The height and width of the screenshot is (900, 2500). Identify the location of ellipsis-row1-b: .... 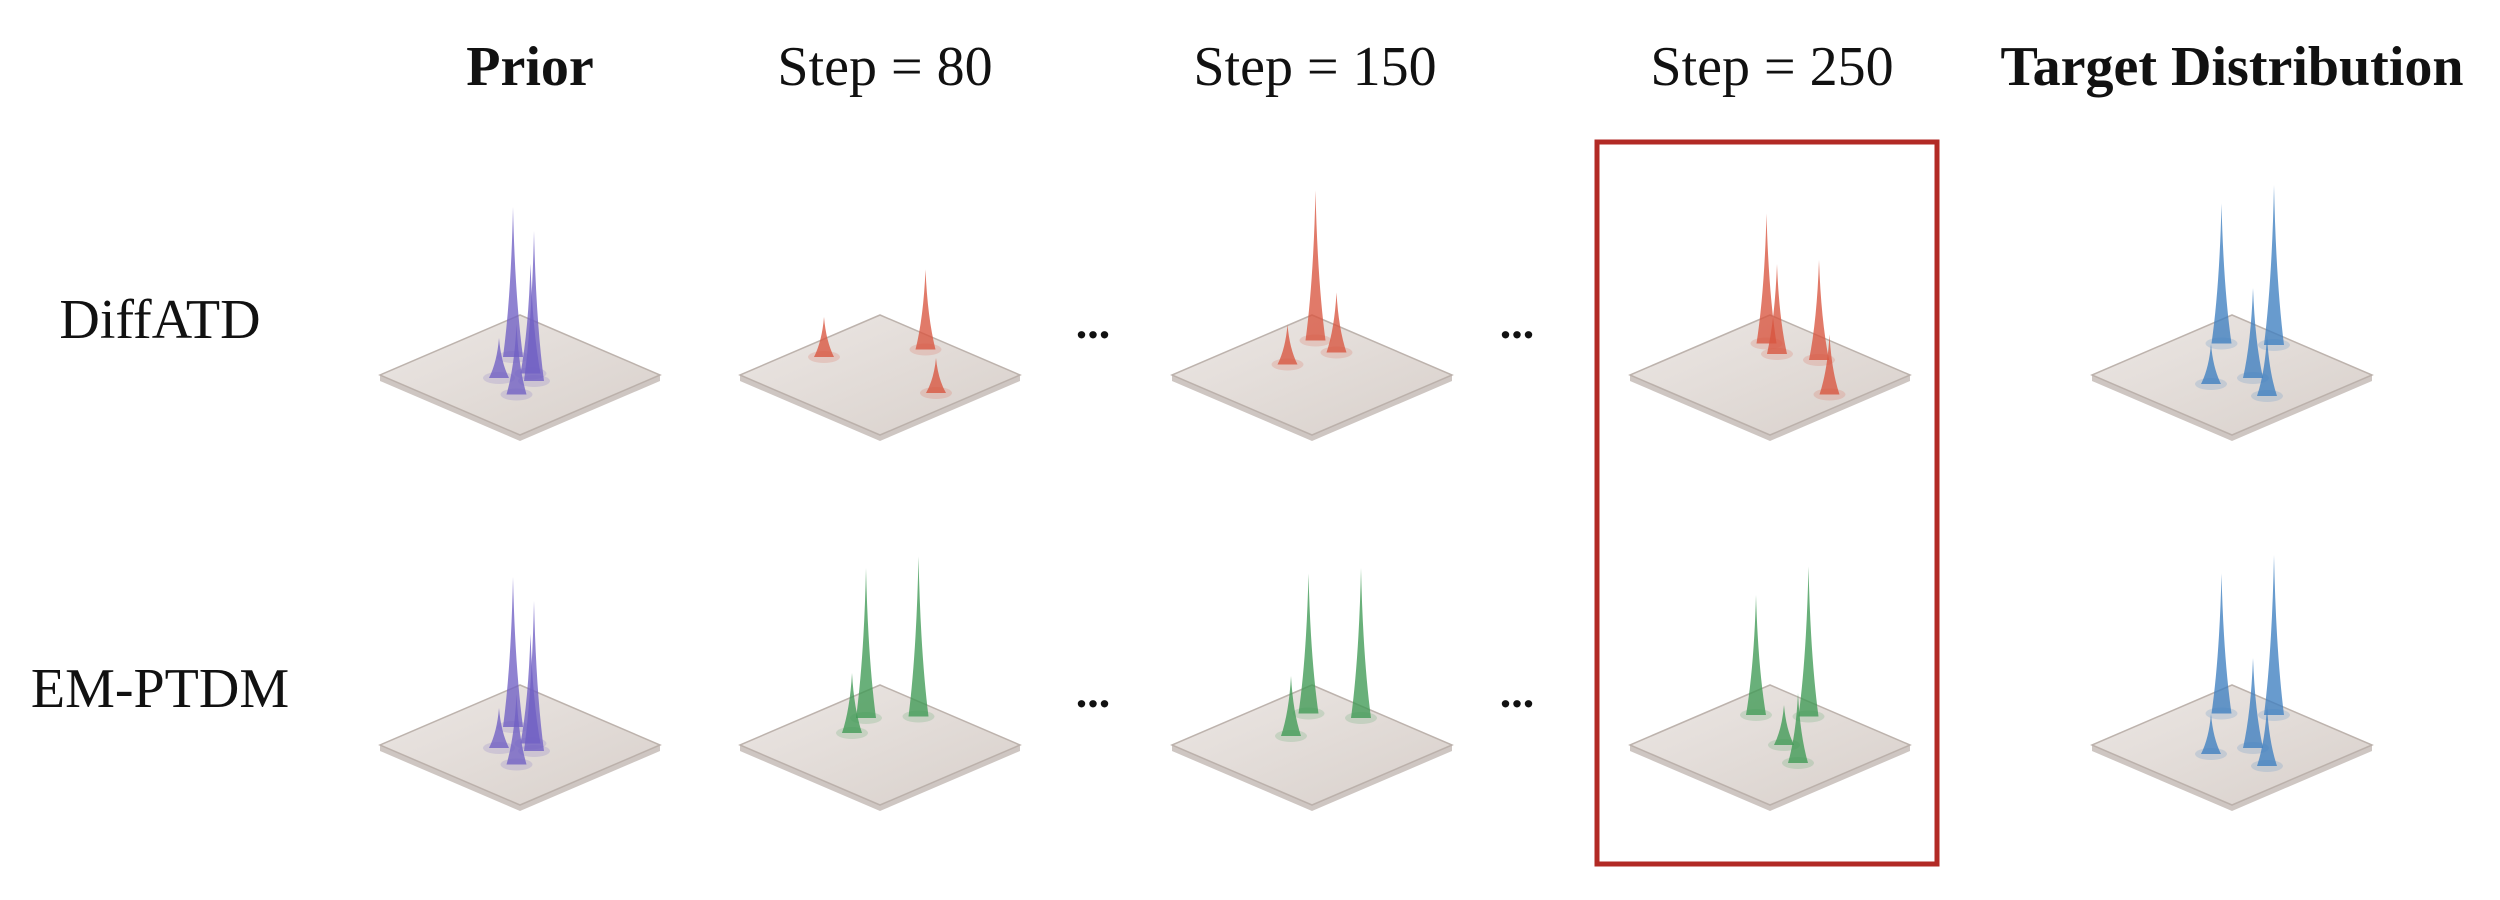
(1517, 322).